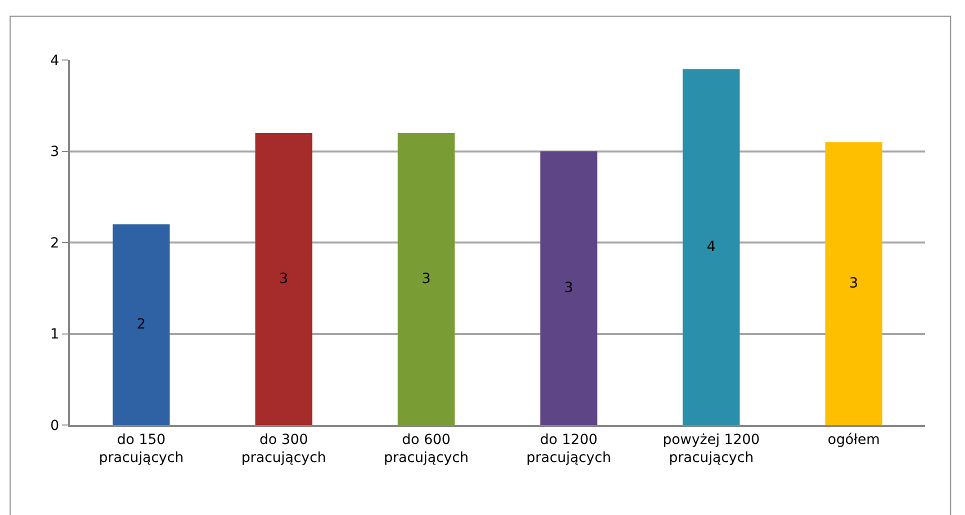 Image resolution: width=965 pixels, height=515 pixels. What do you see at coordinates (55, 334) in the screenshot?
I see `y-tick-label: 1` at bounding box center [55, 334].